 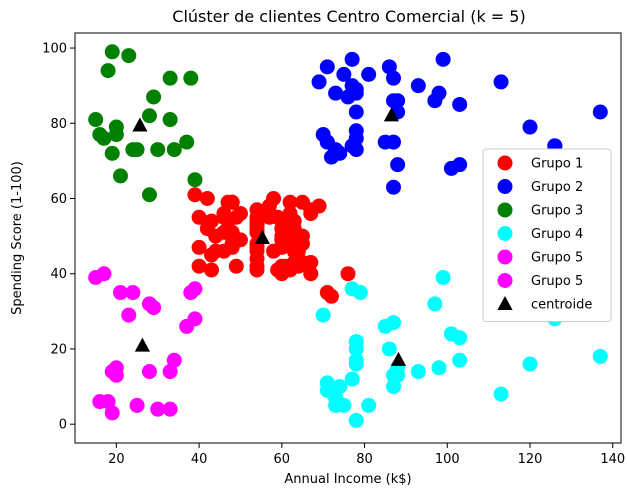 I want to click on y-tick-label: 80, so click(x=58, y=124).